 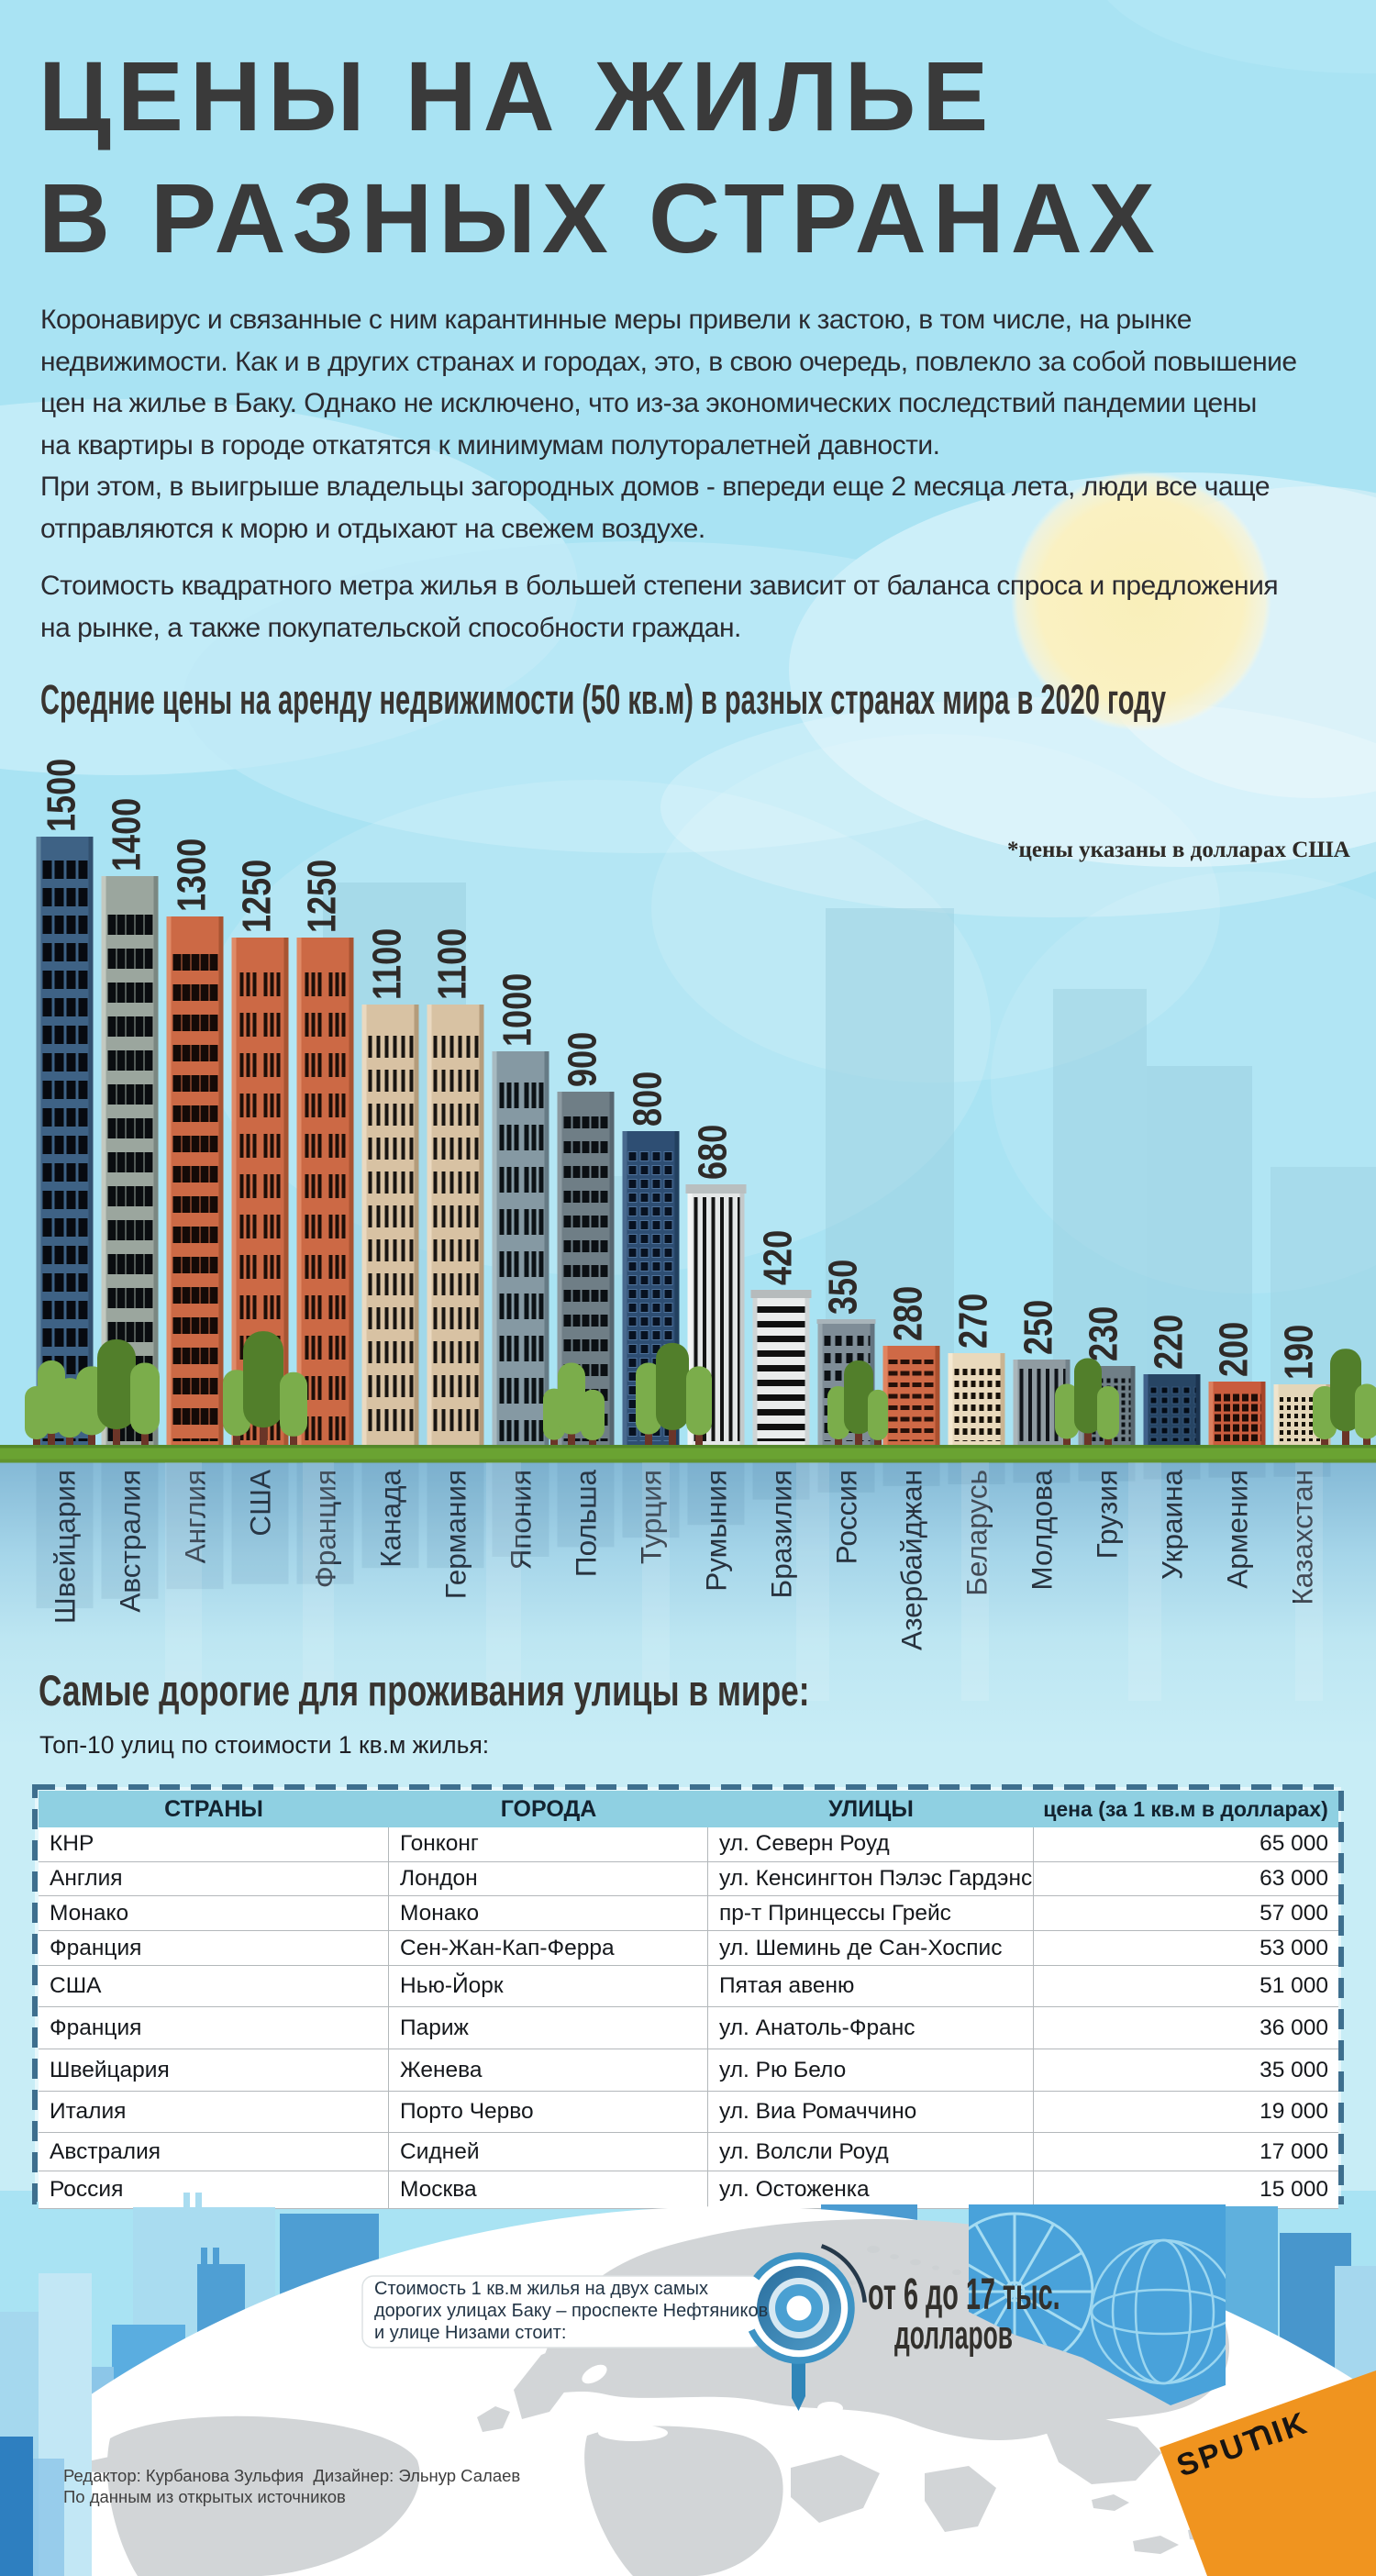 I want to click on svg-text: Канада, so click(x=390, y=1519).